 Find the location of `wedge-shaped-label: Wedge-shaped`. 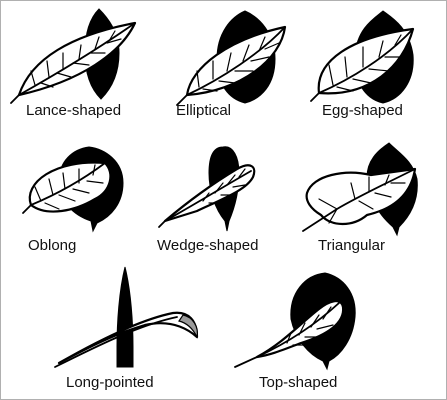

wedge-shaped-label: Wedge-shaped is located at coordinates (208, 245).